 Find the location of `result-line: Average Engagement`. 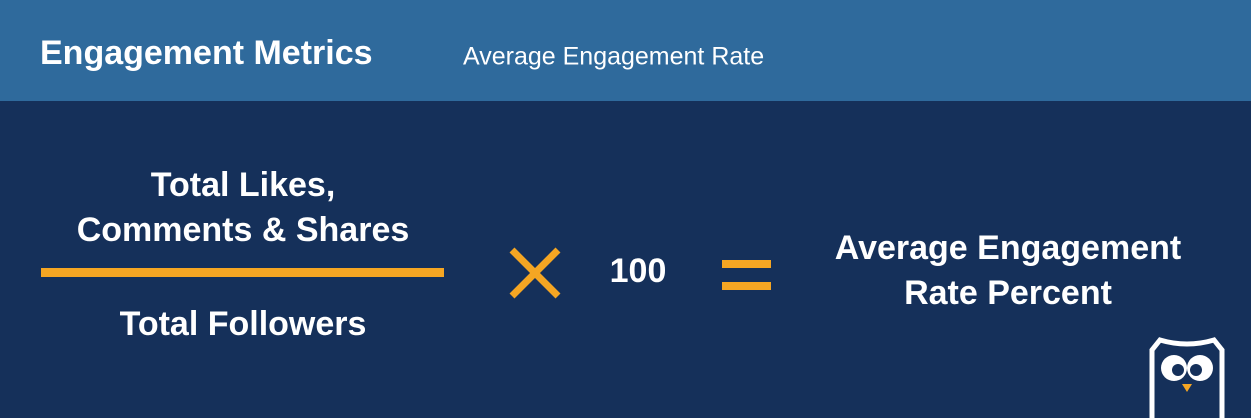

result-line: Average Engagement is located at coordinates (1008, 248).